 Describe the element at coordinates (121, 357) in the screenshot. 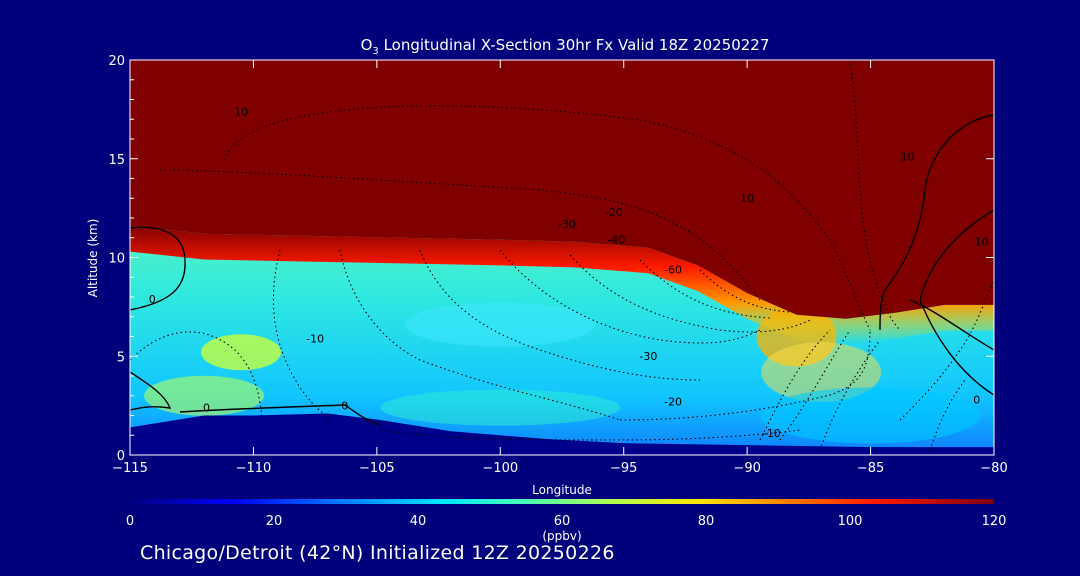

I see `y-tick-label: 5` at that location.